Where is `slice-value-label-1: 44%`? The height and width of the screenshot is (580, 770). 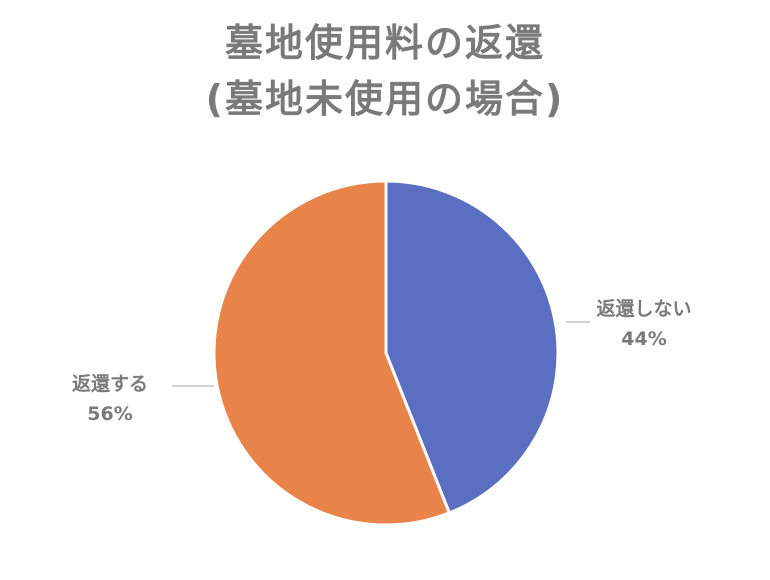 slice-value-label-1: 44% is located at coordinates (643, 339).